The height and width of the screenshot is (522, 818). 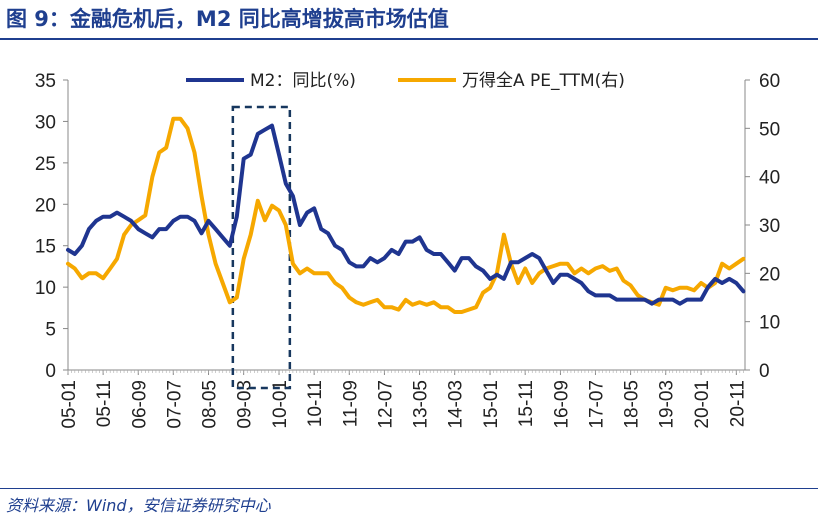 What do you see at coordinates (543, 81) in the screenshot?
I see `legend-label-pe: 万得全A PE_TTM(右)` at bounding box center [543, 81].